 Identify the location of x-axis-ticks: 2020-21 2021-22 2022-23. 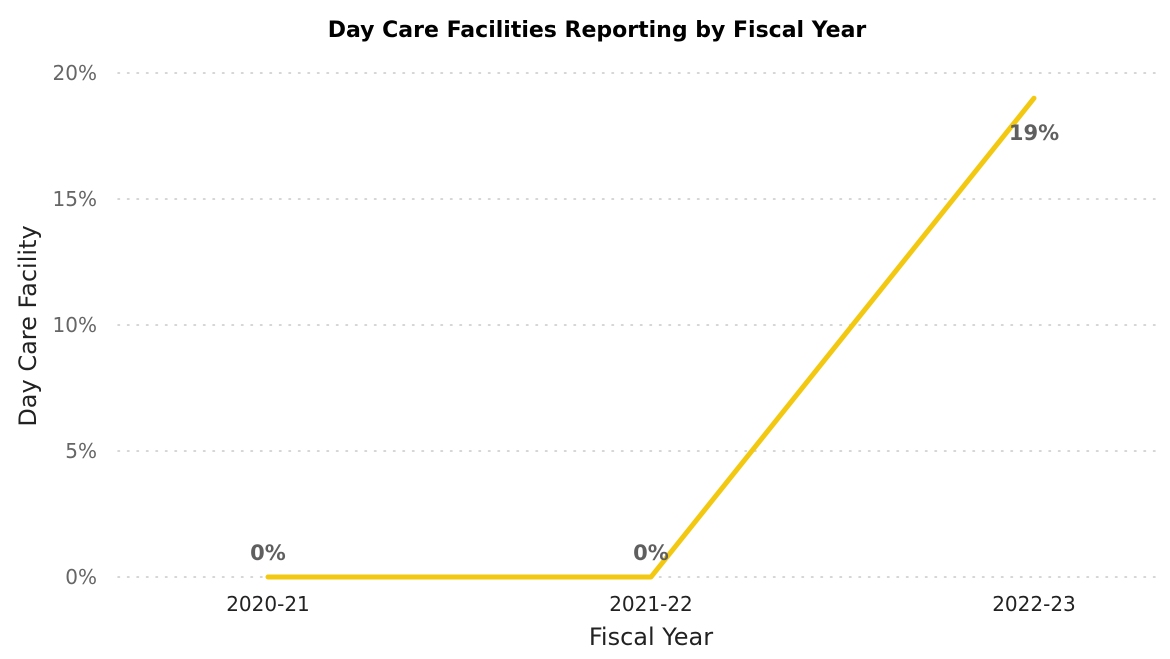
(651, 604).